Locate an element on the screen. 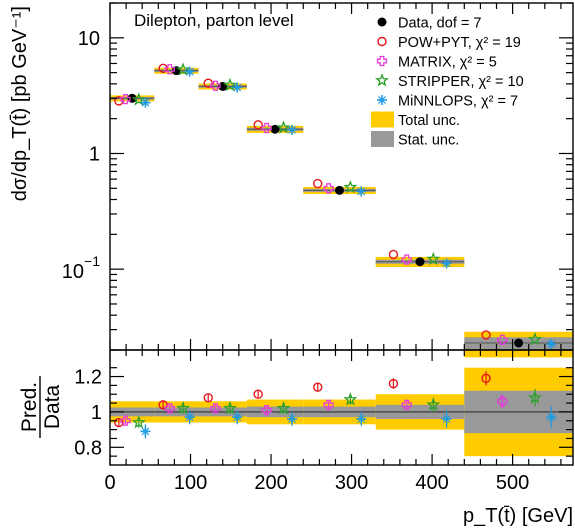 Image resolution: width=575 pixels, height=529 pixels. ratio-y-title-denominator: Data is located at coordinates (52, 407).